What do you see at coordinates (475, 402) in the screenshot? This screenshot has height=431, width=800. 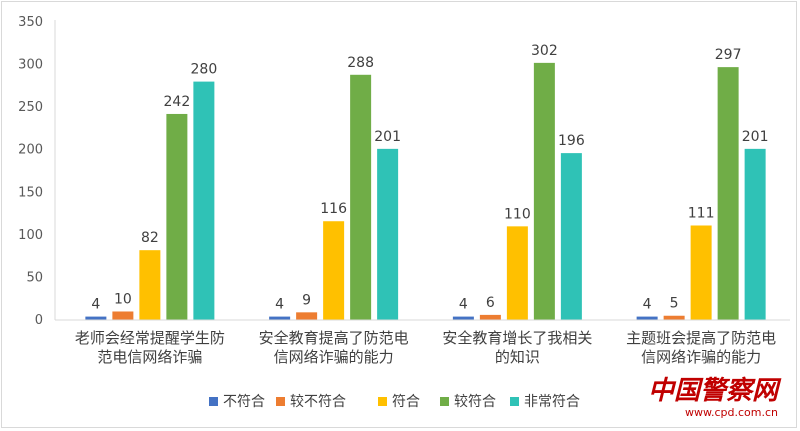 I see `legend-label: 较符合` at bounding box center [475, 402].